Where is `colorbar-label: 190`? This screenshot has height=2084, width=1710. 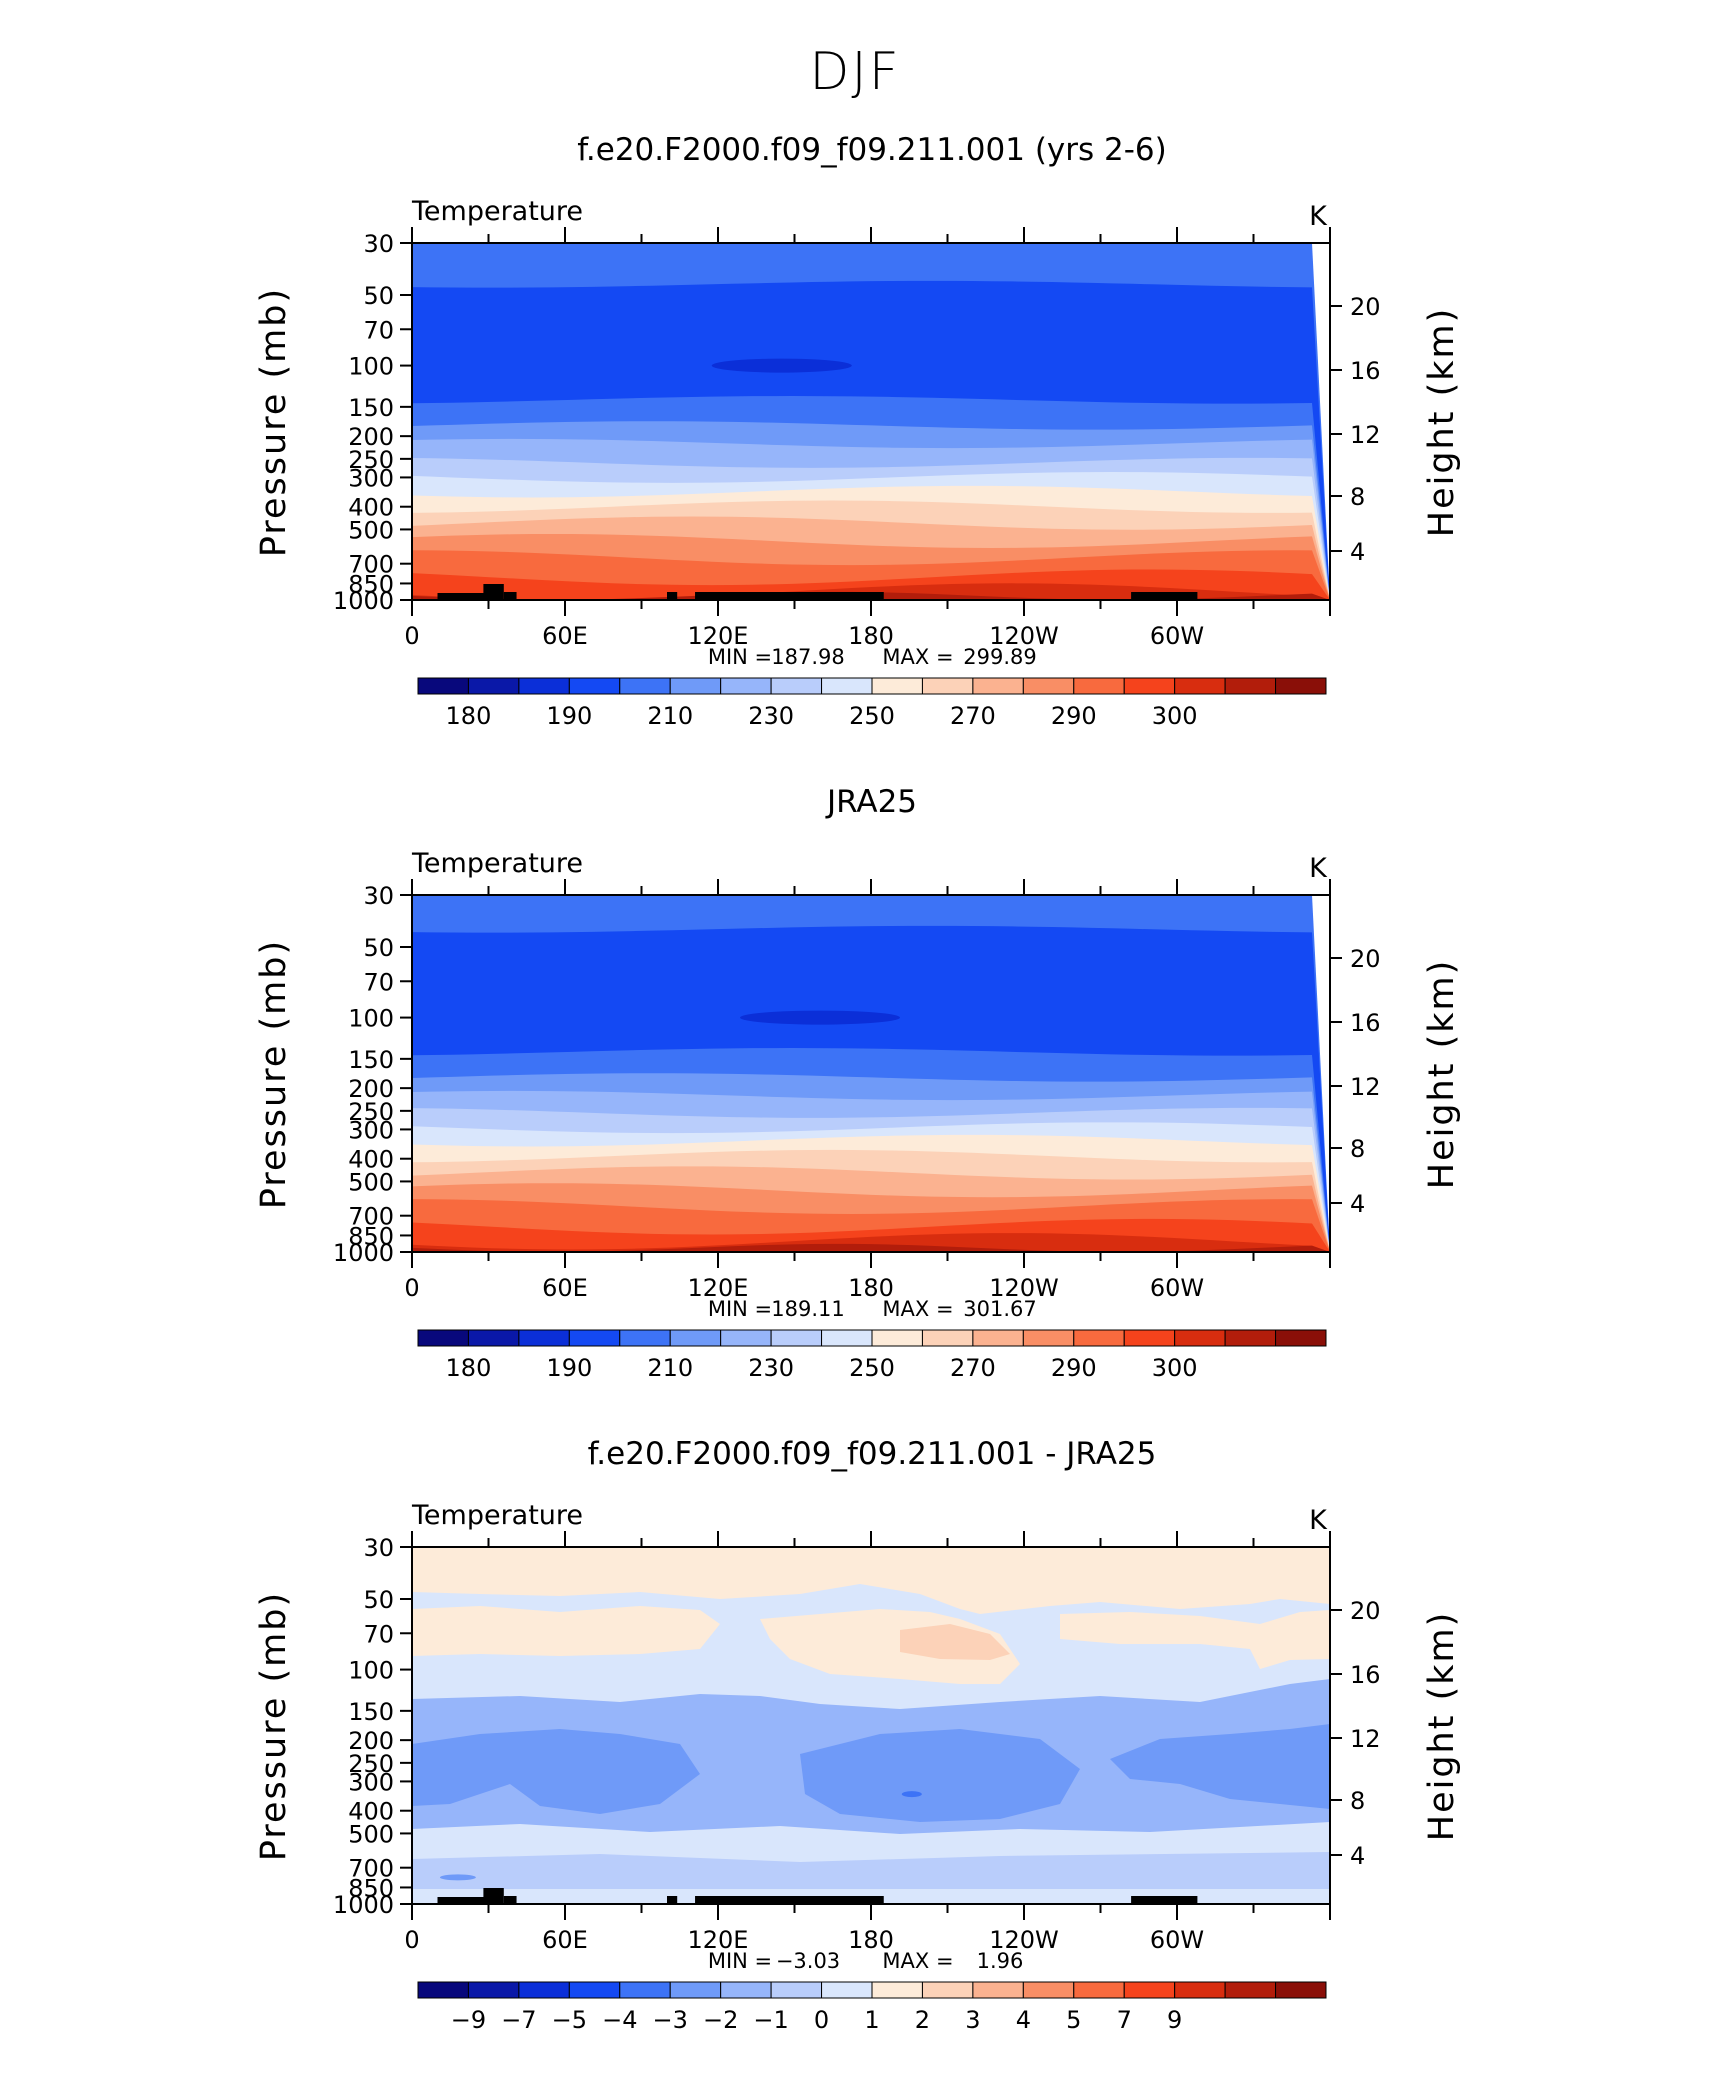
colorbar-label: 190 is located at coordinates (569, 1368).